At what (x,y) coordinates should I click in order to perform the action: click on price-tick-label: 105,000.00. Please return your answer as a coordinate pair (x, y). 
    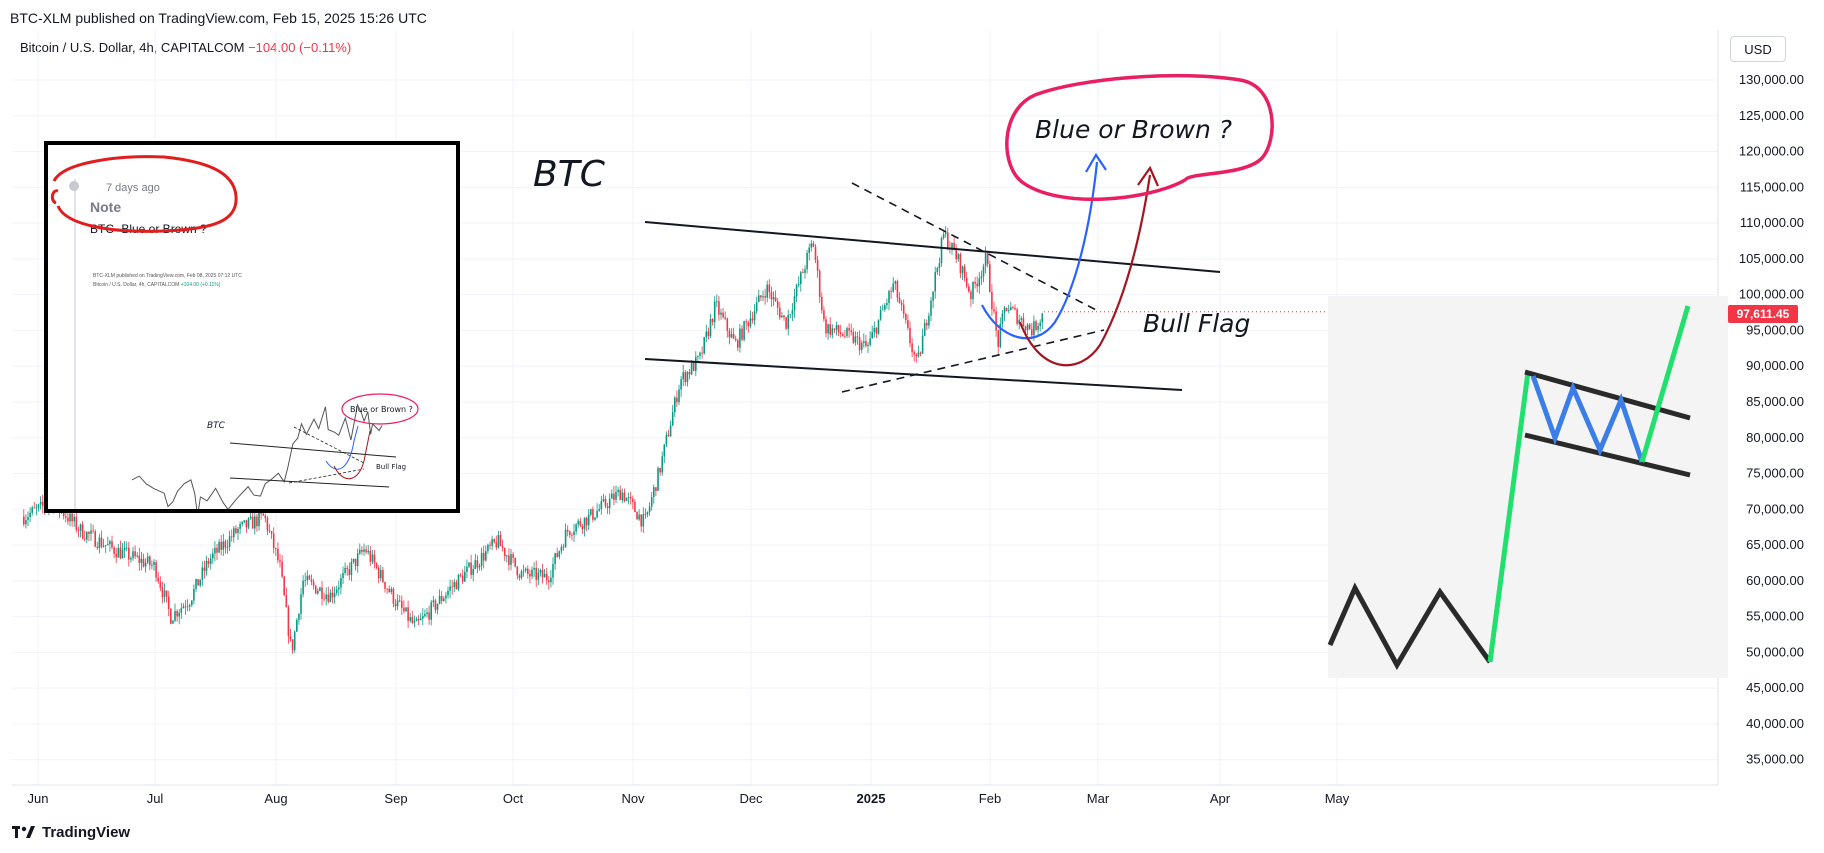
    Looking at the image, I should click on (1771, 258).